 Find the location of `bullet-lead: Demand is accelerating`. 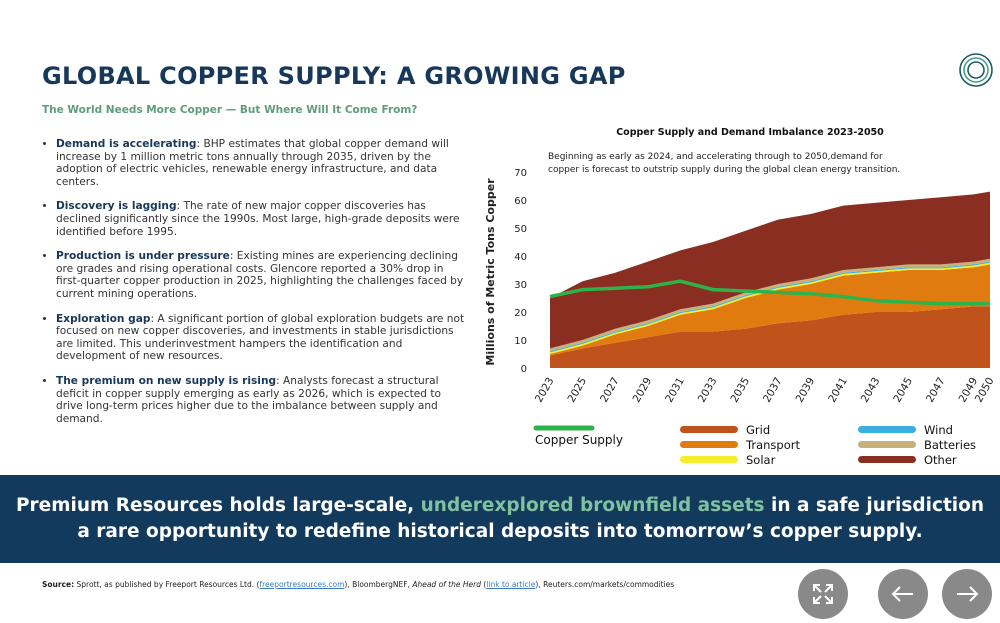

bullet-lead: Demand is accelerating is located at coordinates (126, 144).